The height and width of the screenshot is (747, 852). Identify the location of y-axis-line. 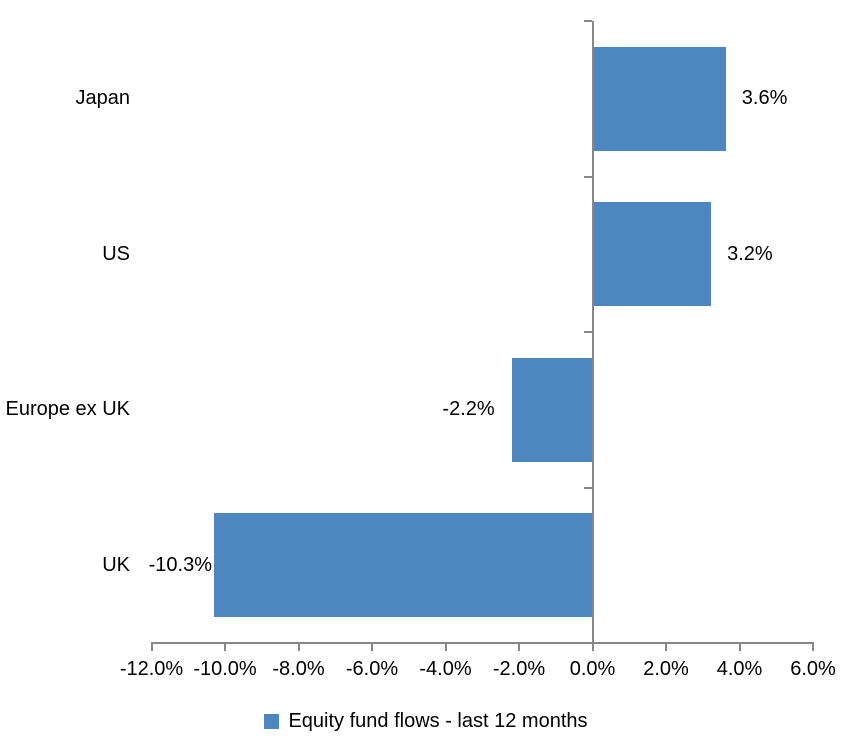
(592, 332).